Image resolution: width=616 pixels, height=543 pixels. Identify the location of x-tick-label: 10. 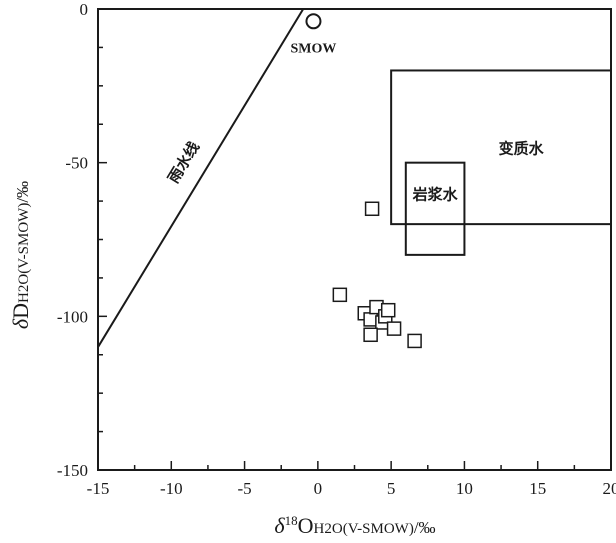
(464, 488).